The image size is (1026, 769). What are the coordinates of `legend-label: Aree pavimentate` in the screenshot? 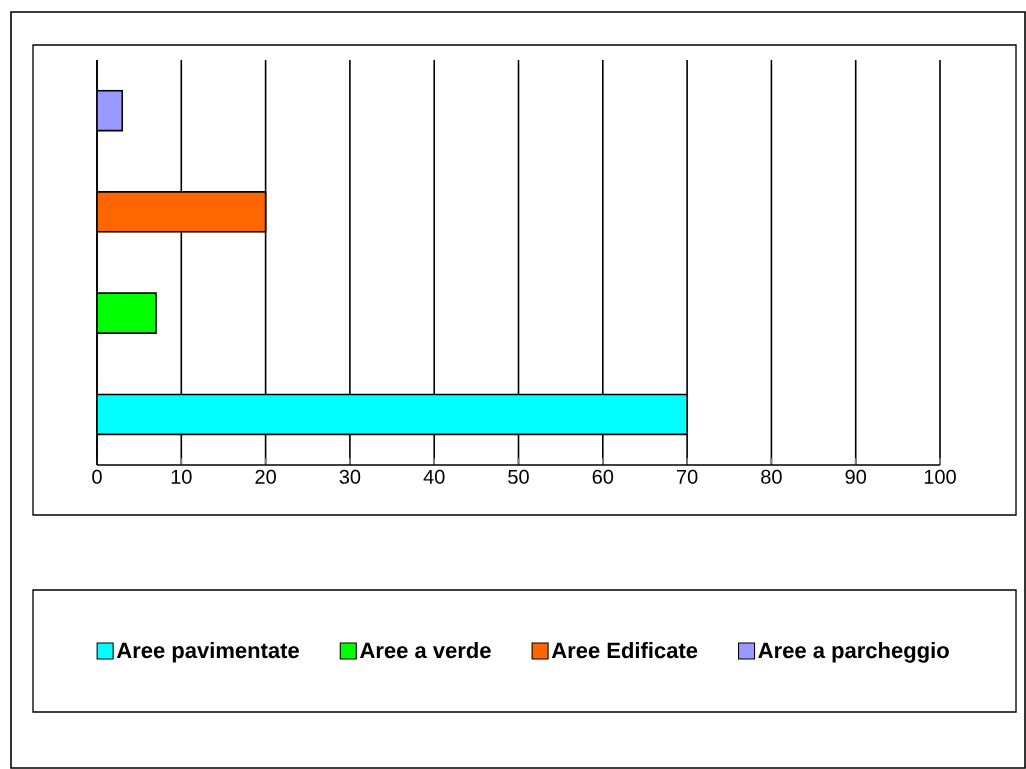 It's located at (207, 652).